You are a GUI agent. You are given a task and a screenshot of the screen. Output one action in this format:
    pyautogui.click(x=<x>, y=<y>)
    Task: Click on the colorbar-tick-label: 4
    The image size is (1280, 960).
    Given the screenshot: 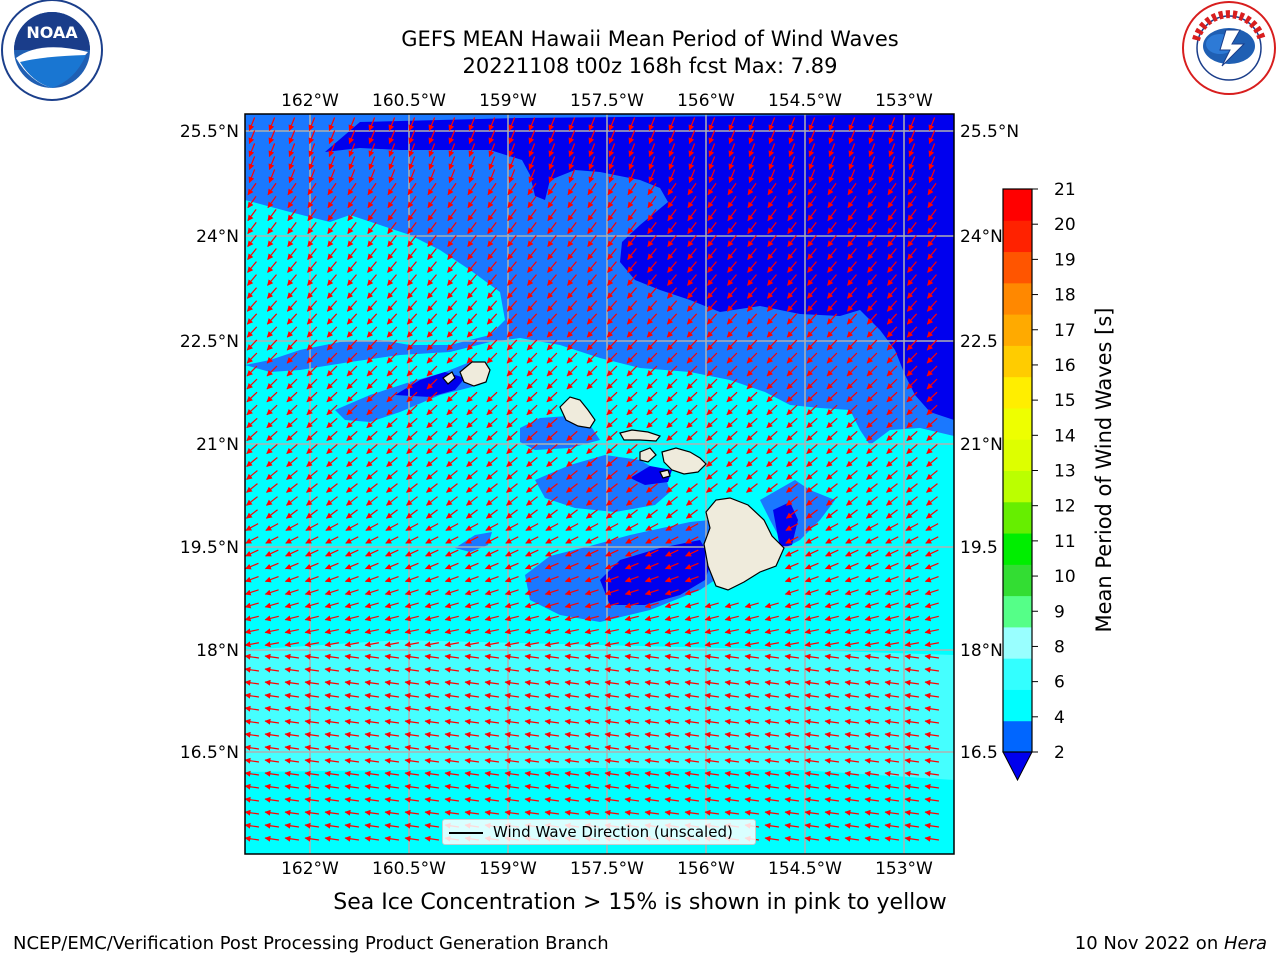 What is the action you would take?
    pyautogui.click(x=1059, y=718)
    